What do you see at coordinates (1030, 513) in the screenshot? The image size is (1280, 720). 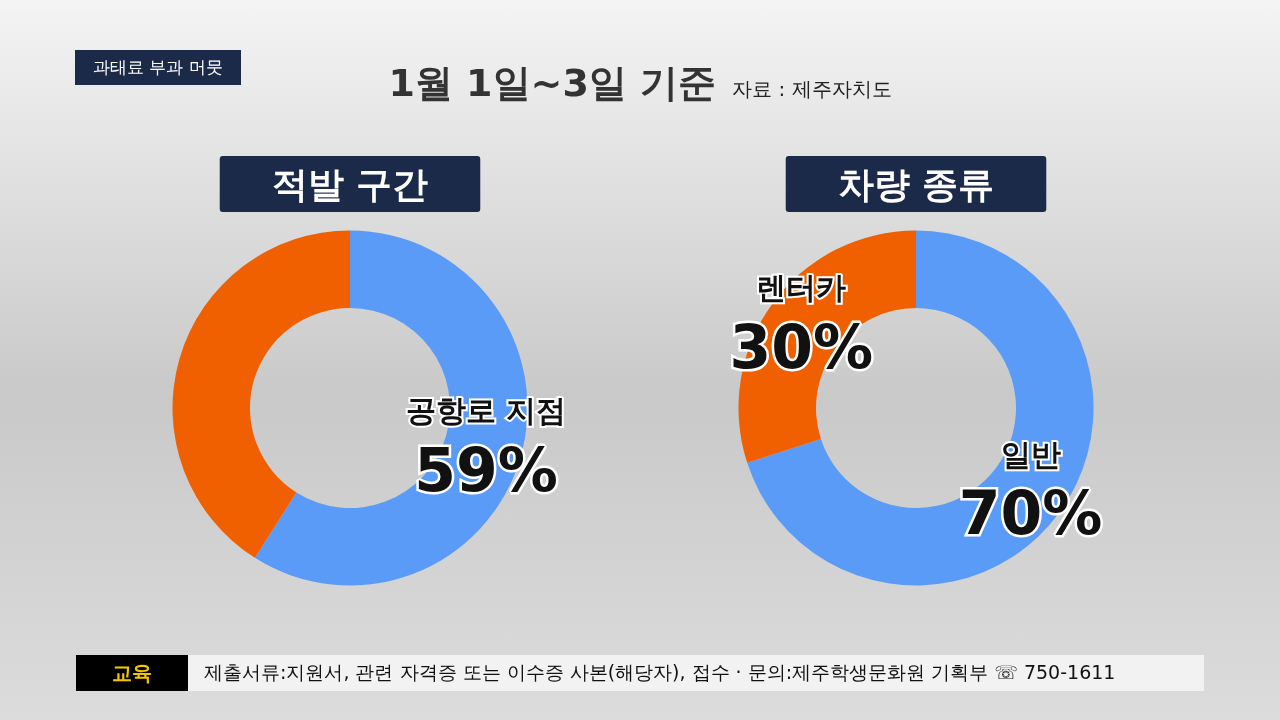 I see `data-label: 70%` at bounding box center [1030, 513].